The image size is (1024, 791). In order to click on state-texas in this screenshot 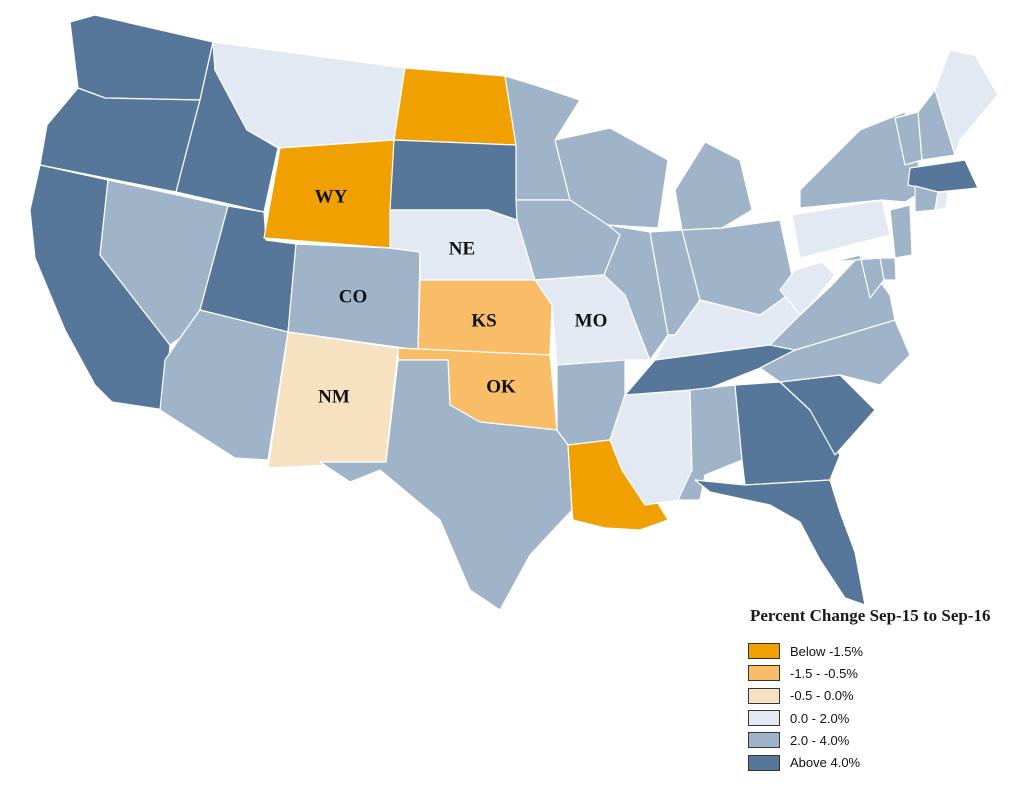, I will do `click(446, 485)`.